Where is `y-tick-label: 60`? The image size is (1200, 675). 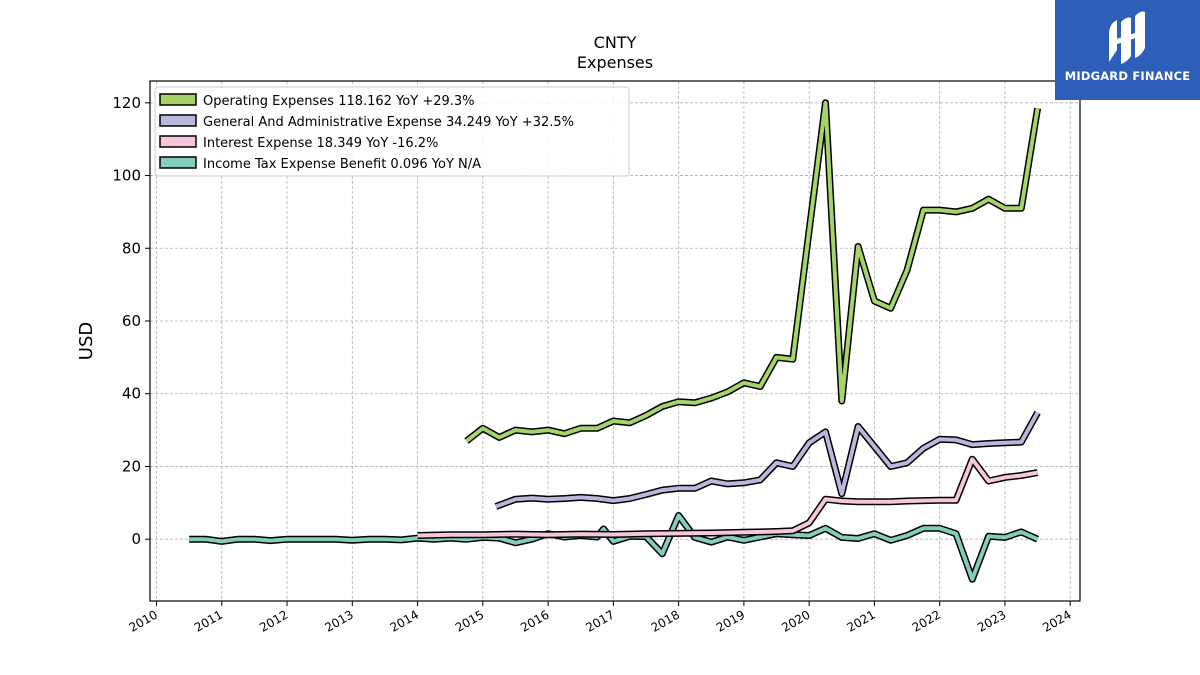 y-tick-label: 60 is located at coordinates (131, 321).